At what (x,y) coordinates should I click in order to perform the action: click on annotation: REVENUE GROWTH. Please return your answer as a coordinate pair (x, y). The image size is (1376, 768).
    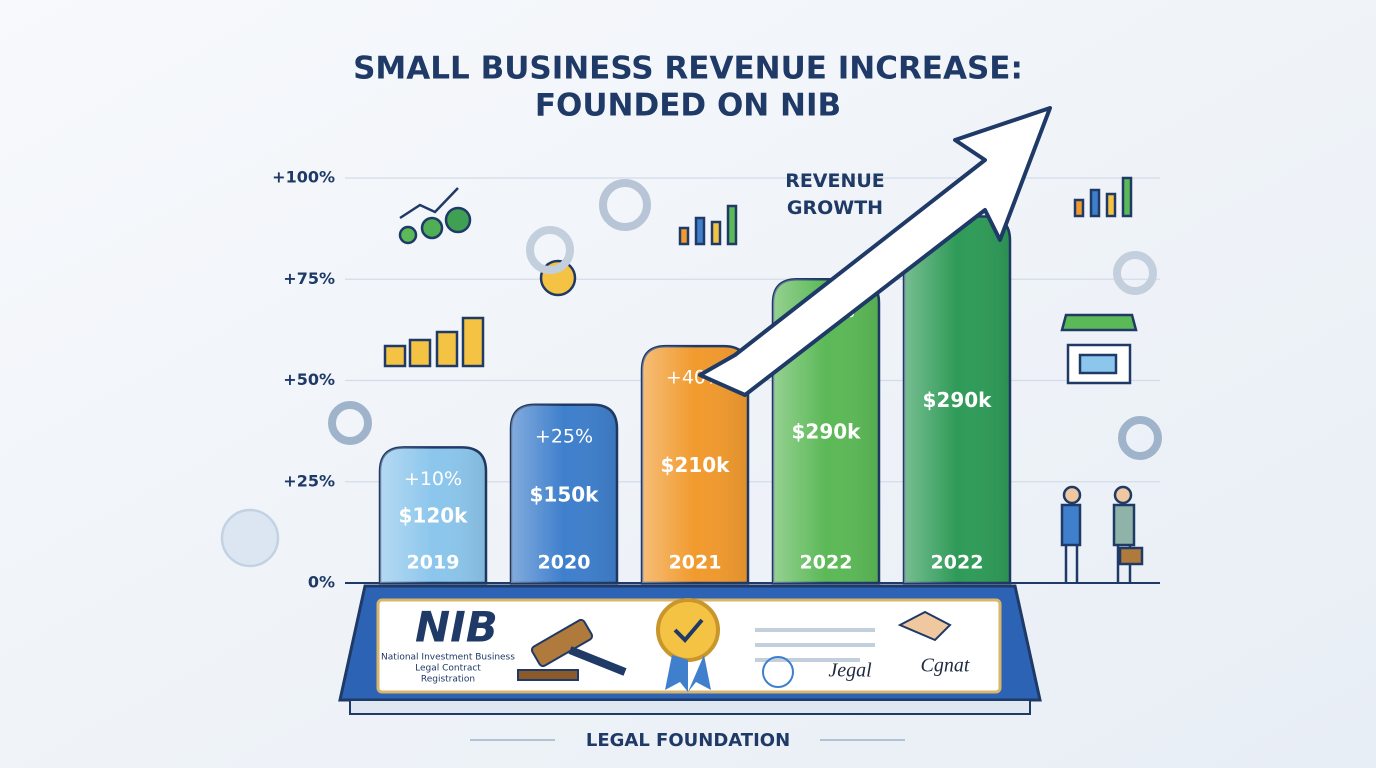
    Looking at the image, I should click on (835, 194).